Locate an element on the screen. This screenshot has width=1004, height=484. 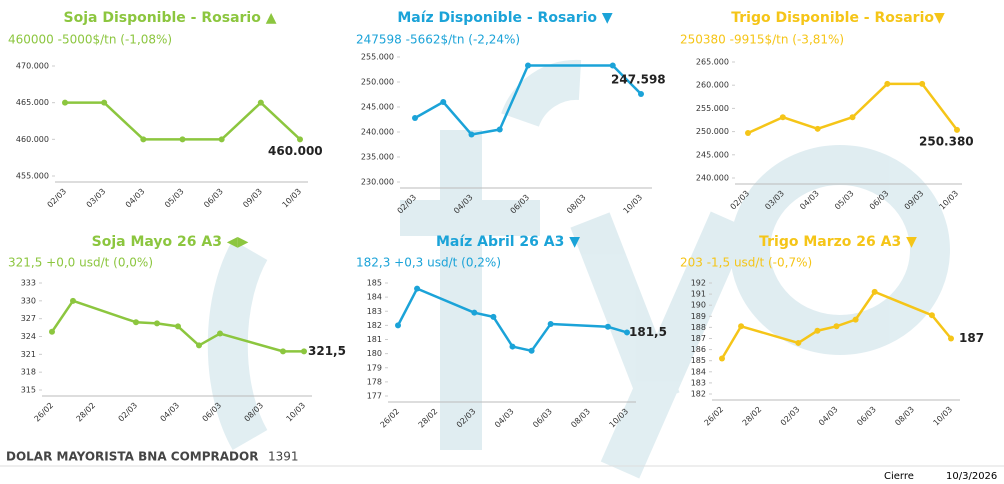
y-tick-label: 330 is located at coordinates (28, 300).